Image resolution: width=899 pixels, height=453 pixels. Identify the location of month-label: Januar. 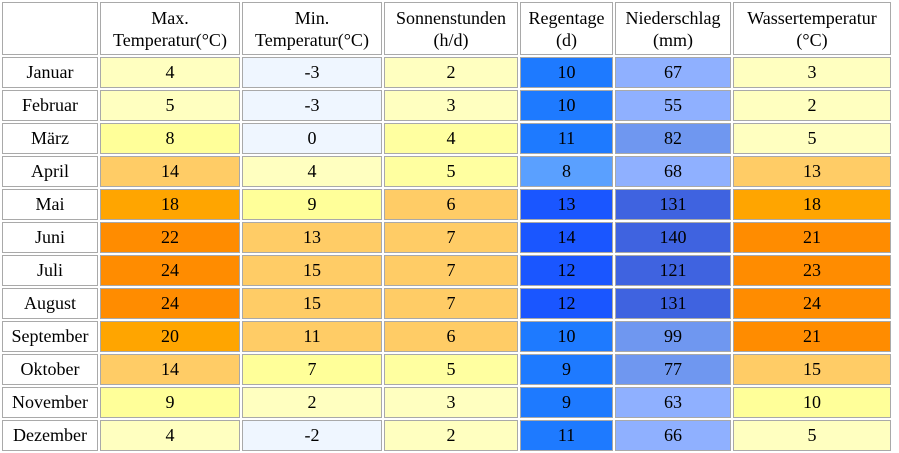
(50, 72).